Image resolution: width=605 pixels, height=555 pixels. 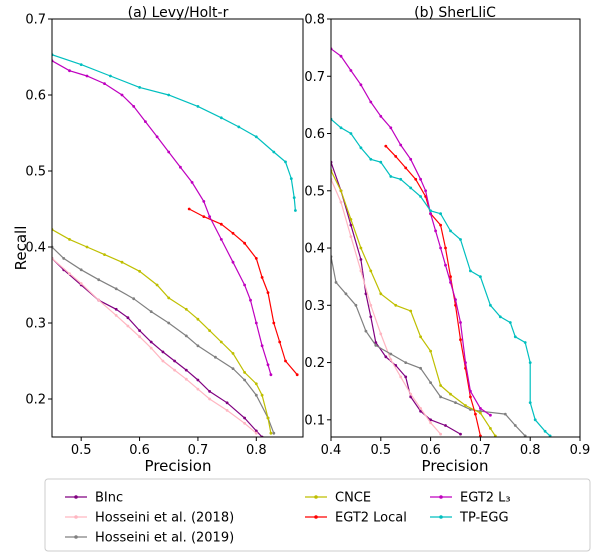 I want to click on legend-label: CNCE, so click(x=353, y=498).